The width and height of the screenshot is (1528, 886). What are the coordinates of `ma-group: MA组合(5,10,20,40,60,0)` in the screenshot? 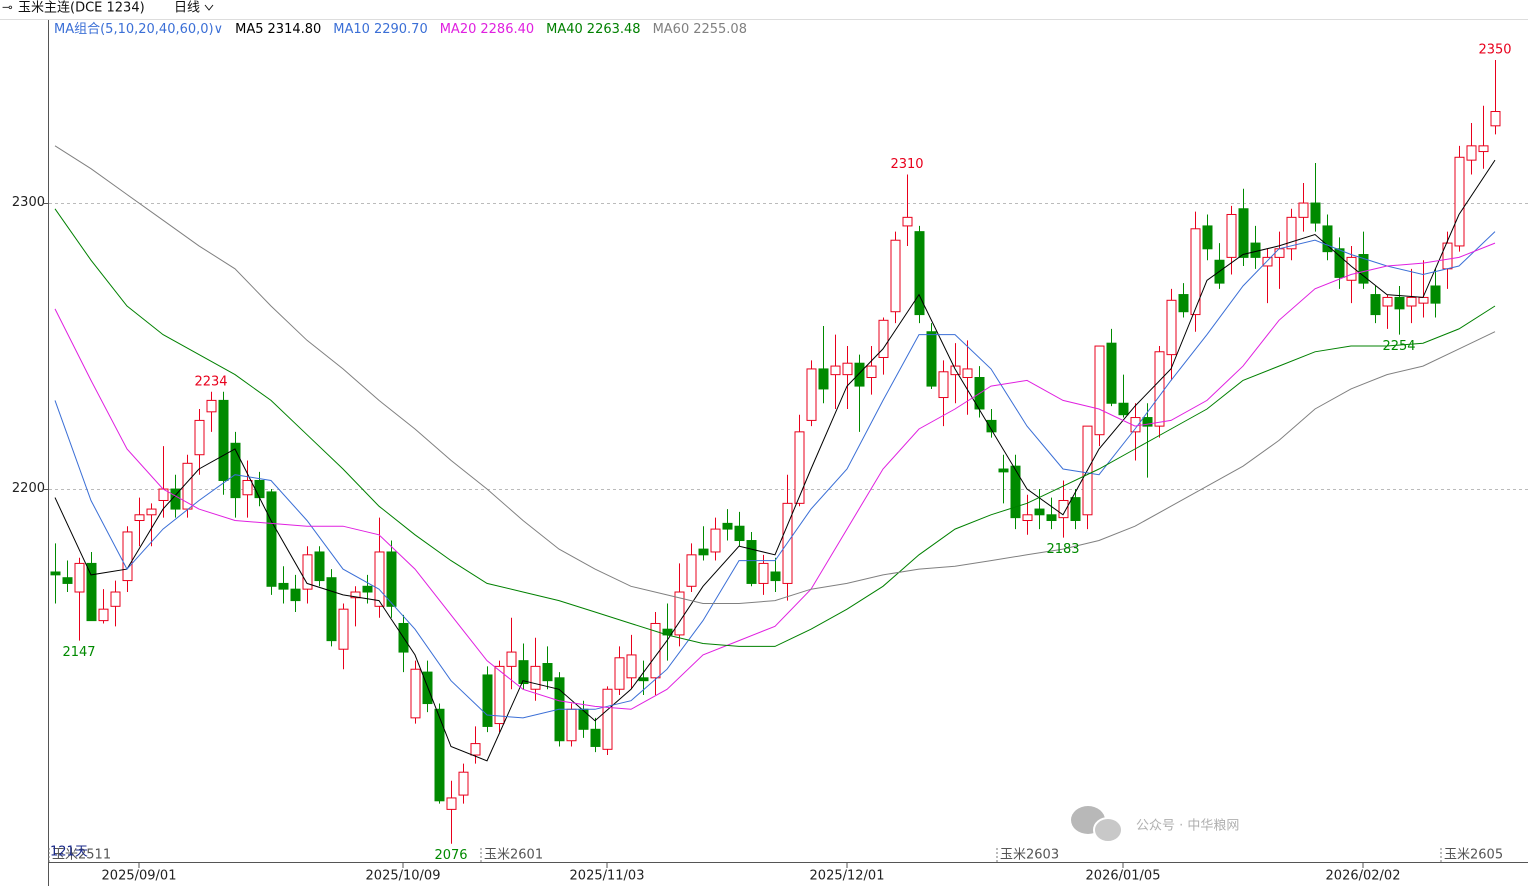 It's located at (134, 29).